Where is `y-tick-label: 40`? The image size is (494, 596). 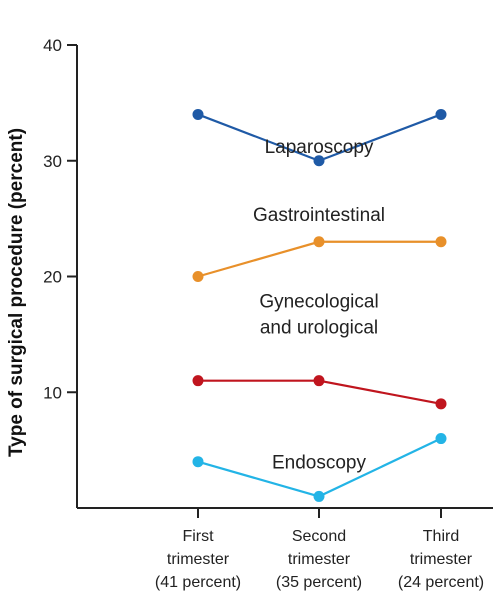
y-tick-label: 40 is located at coordinates (52, 45).